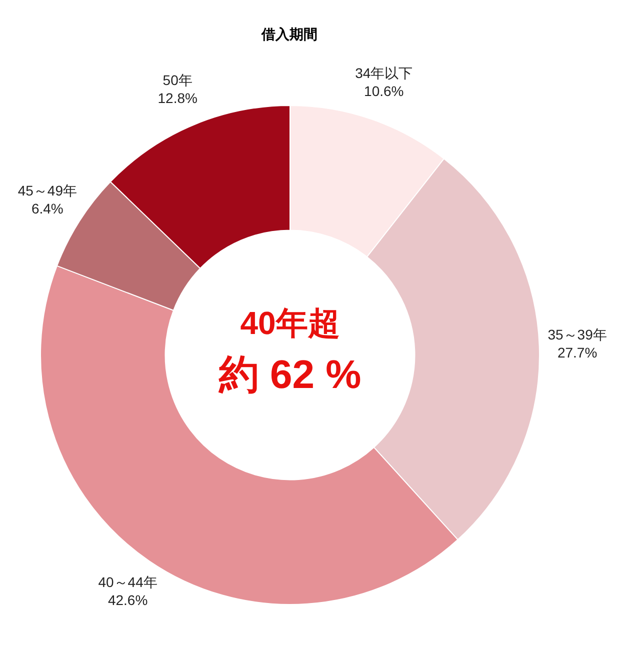 The width and height of the screenshot is (619, 647). I want to click on slice-label: 34年以下, so click(384, 73).